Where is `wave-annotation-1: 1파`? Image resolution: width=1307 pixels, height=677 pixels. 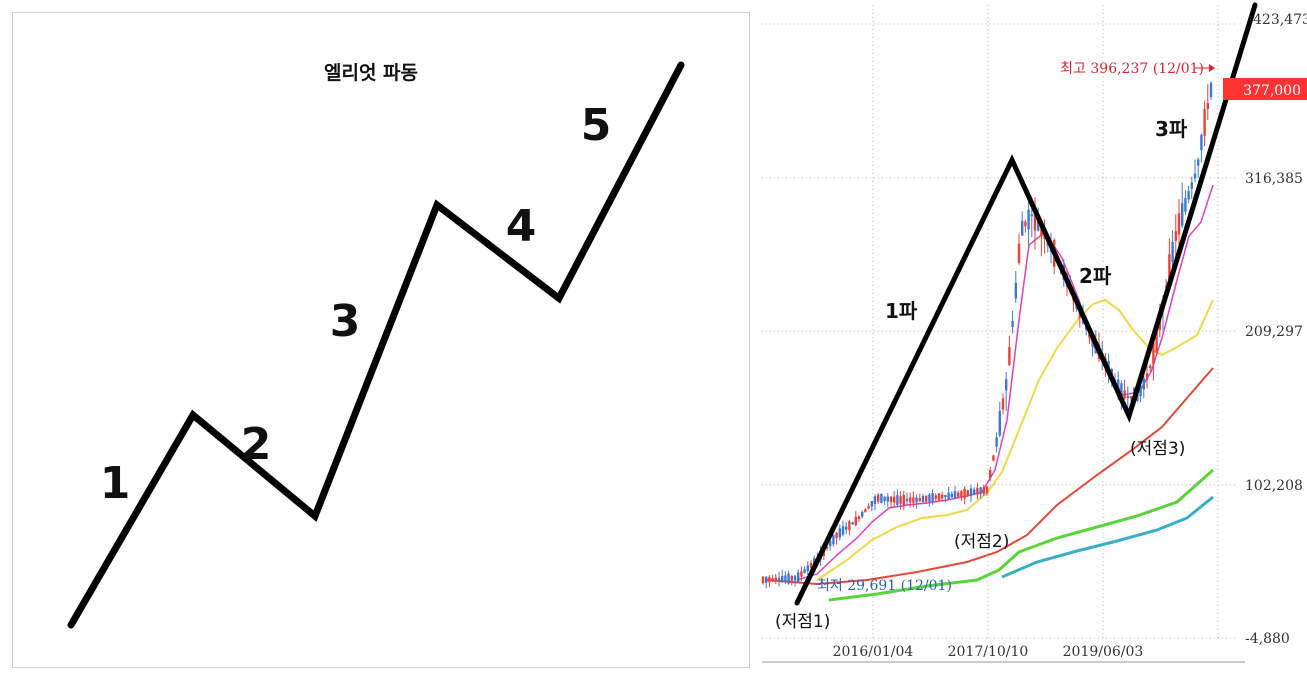
wave-annotation-1: 1파 is located at coordinates (901, 311).